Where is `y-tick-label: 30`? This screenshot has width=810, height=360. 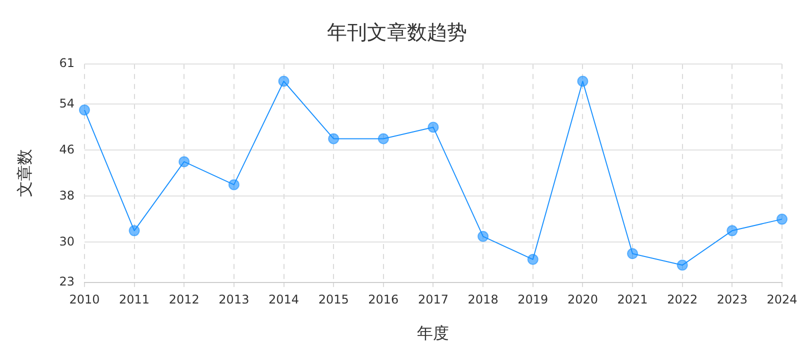
y-tick-label: 30 is located at coordinates (66, 241).